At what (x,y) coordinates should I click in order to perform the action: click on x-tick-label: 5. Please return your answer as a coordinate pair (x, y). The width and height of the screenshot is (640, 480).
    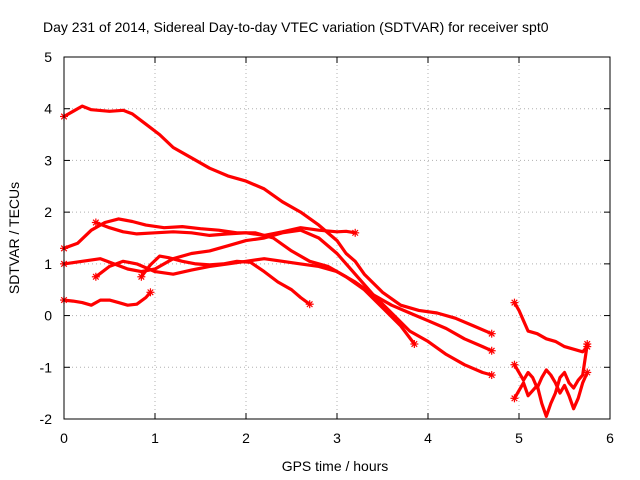
    Looking at the image, I should click on (519, 438).